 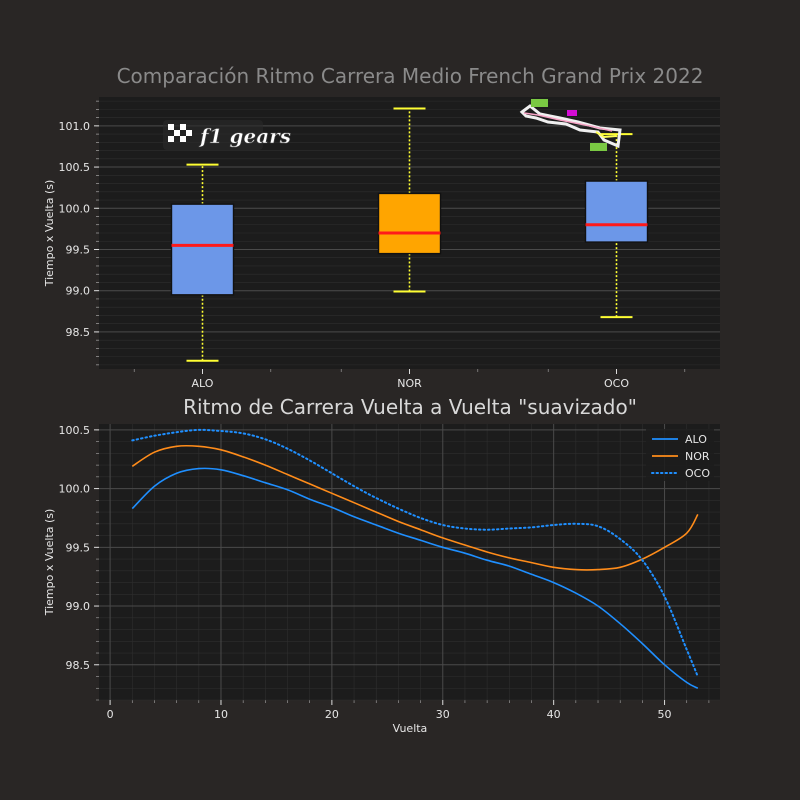 What do you see at coordinates (570, 125) in the screenshot?
I see `track-map-icon` at bounding box center [570, 125].